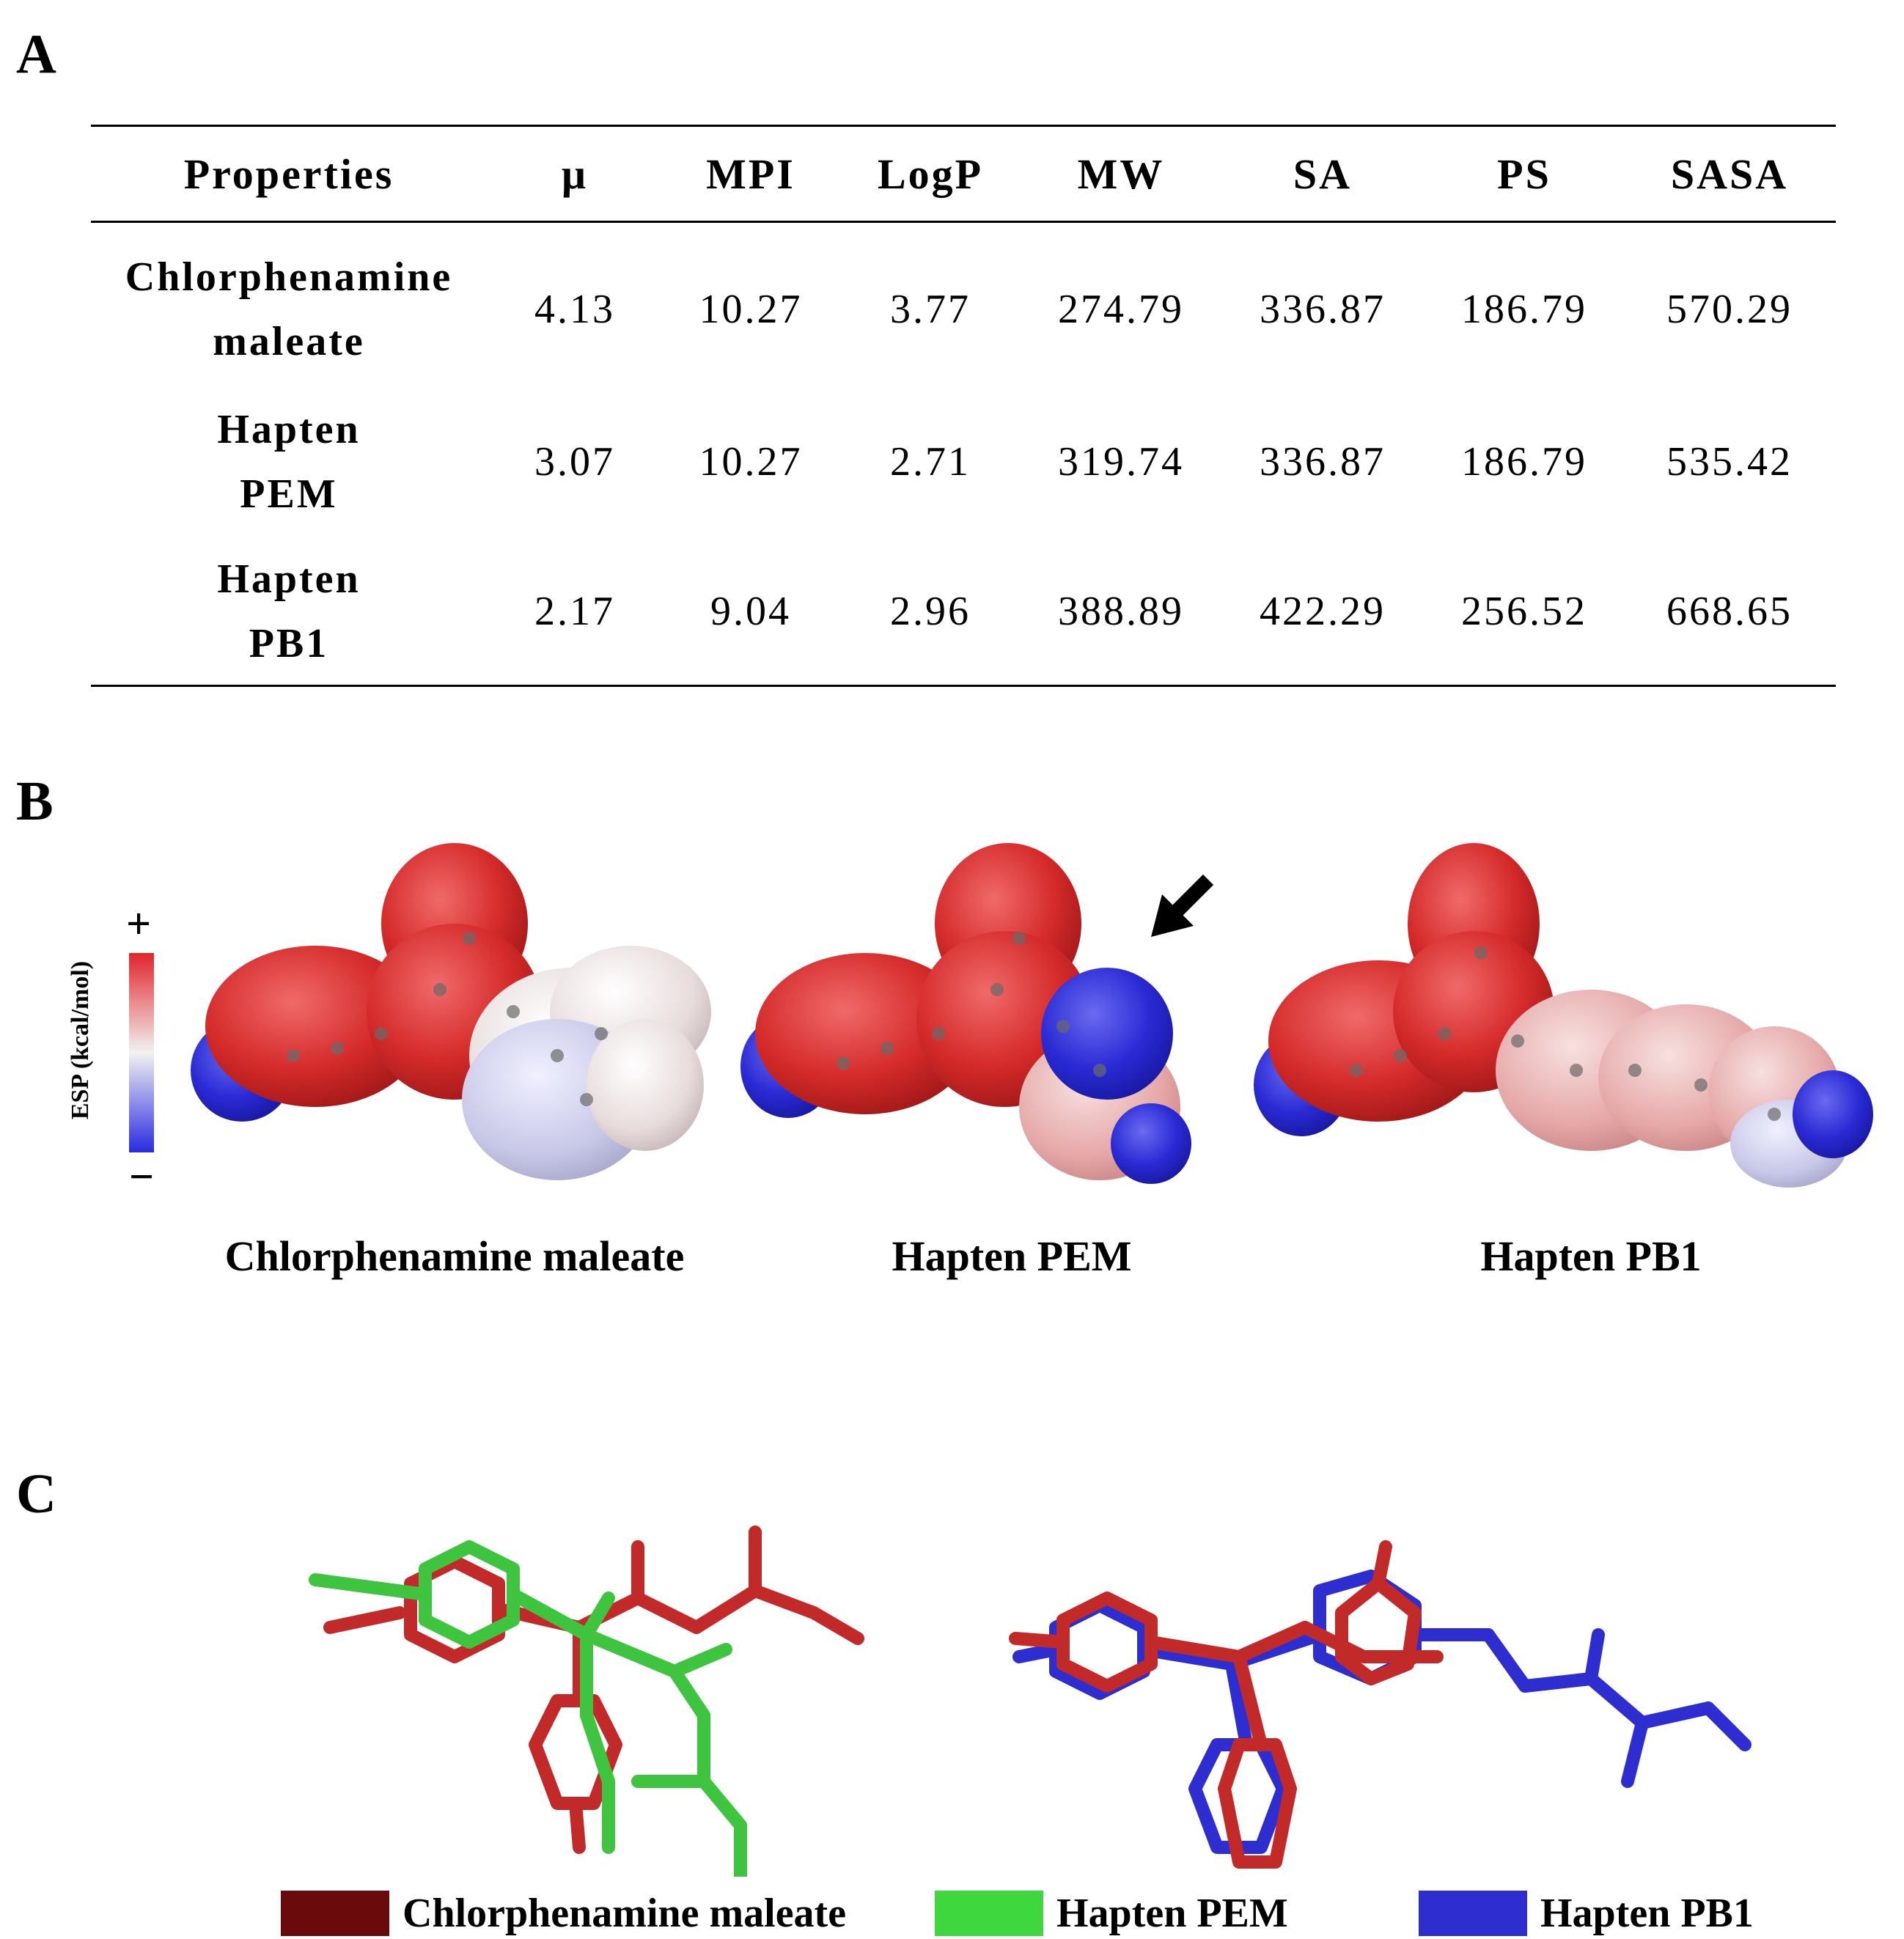  I want to click on legend-item-pem: Hapten PEM, so click(1111, 1914).